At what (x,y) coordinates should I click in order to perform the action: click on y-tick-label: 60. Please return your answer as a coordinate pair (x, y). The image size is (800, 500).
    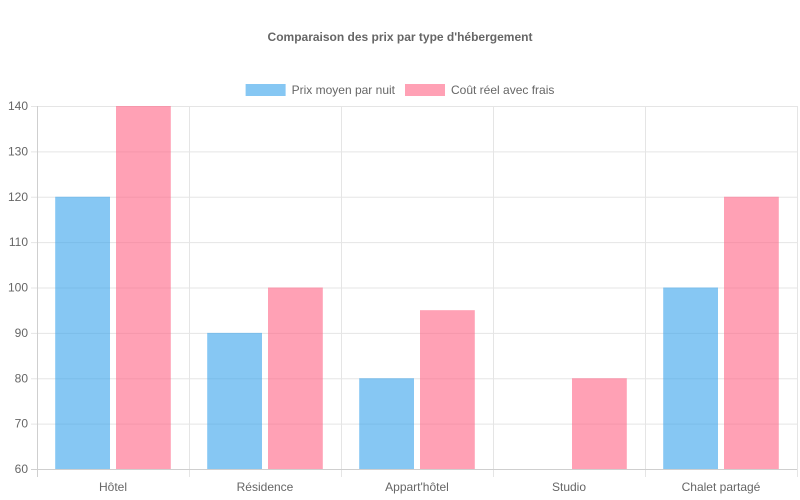
    Looking at the image, I should click on (22, 469).